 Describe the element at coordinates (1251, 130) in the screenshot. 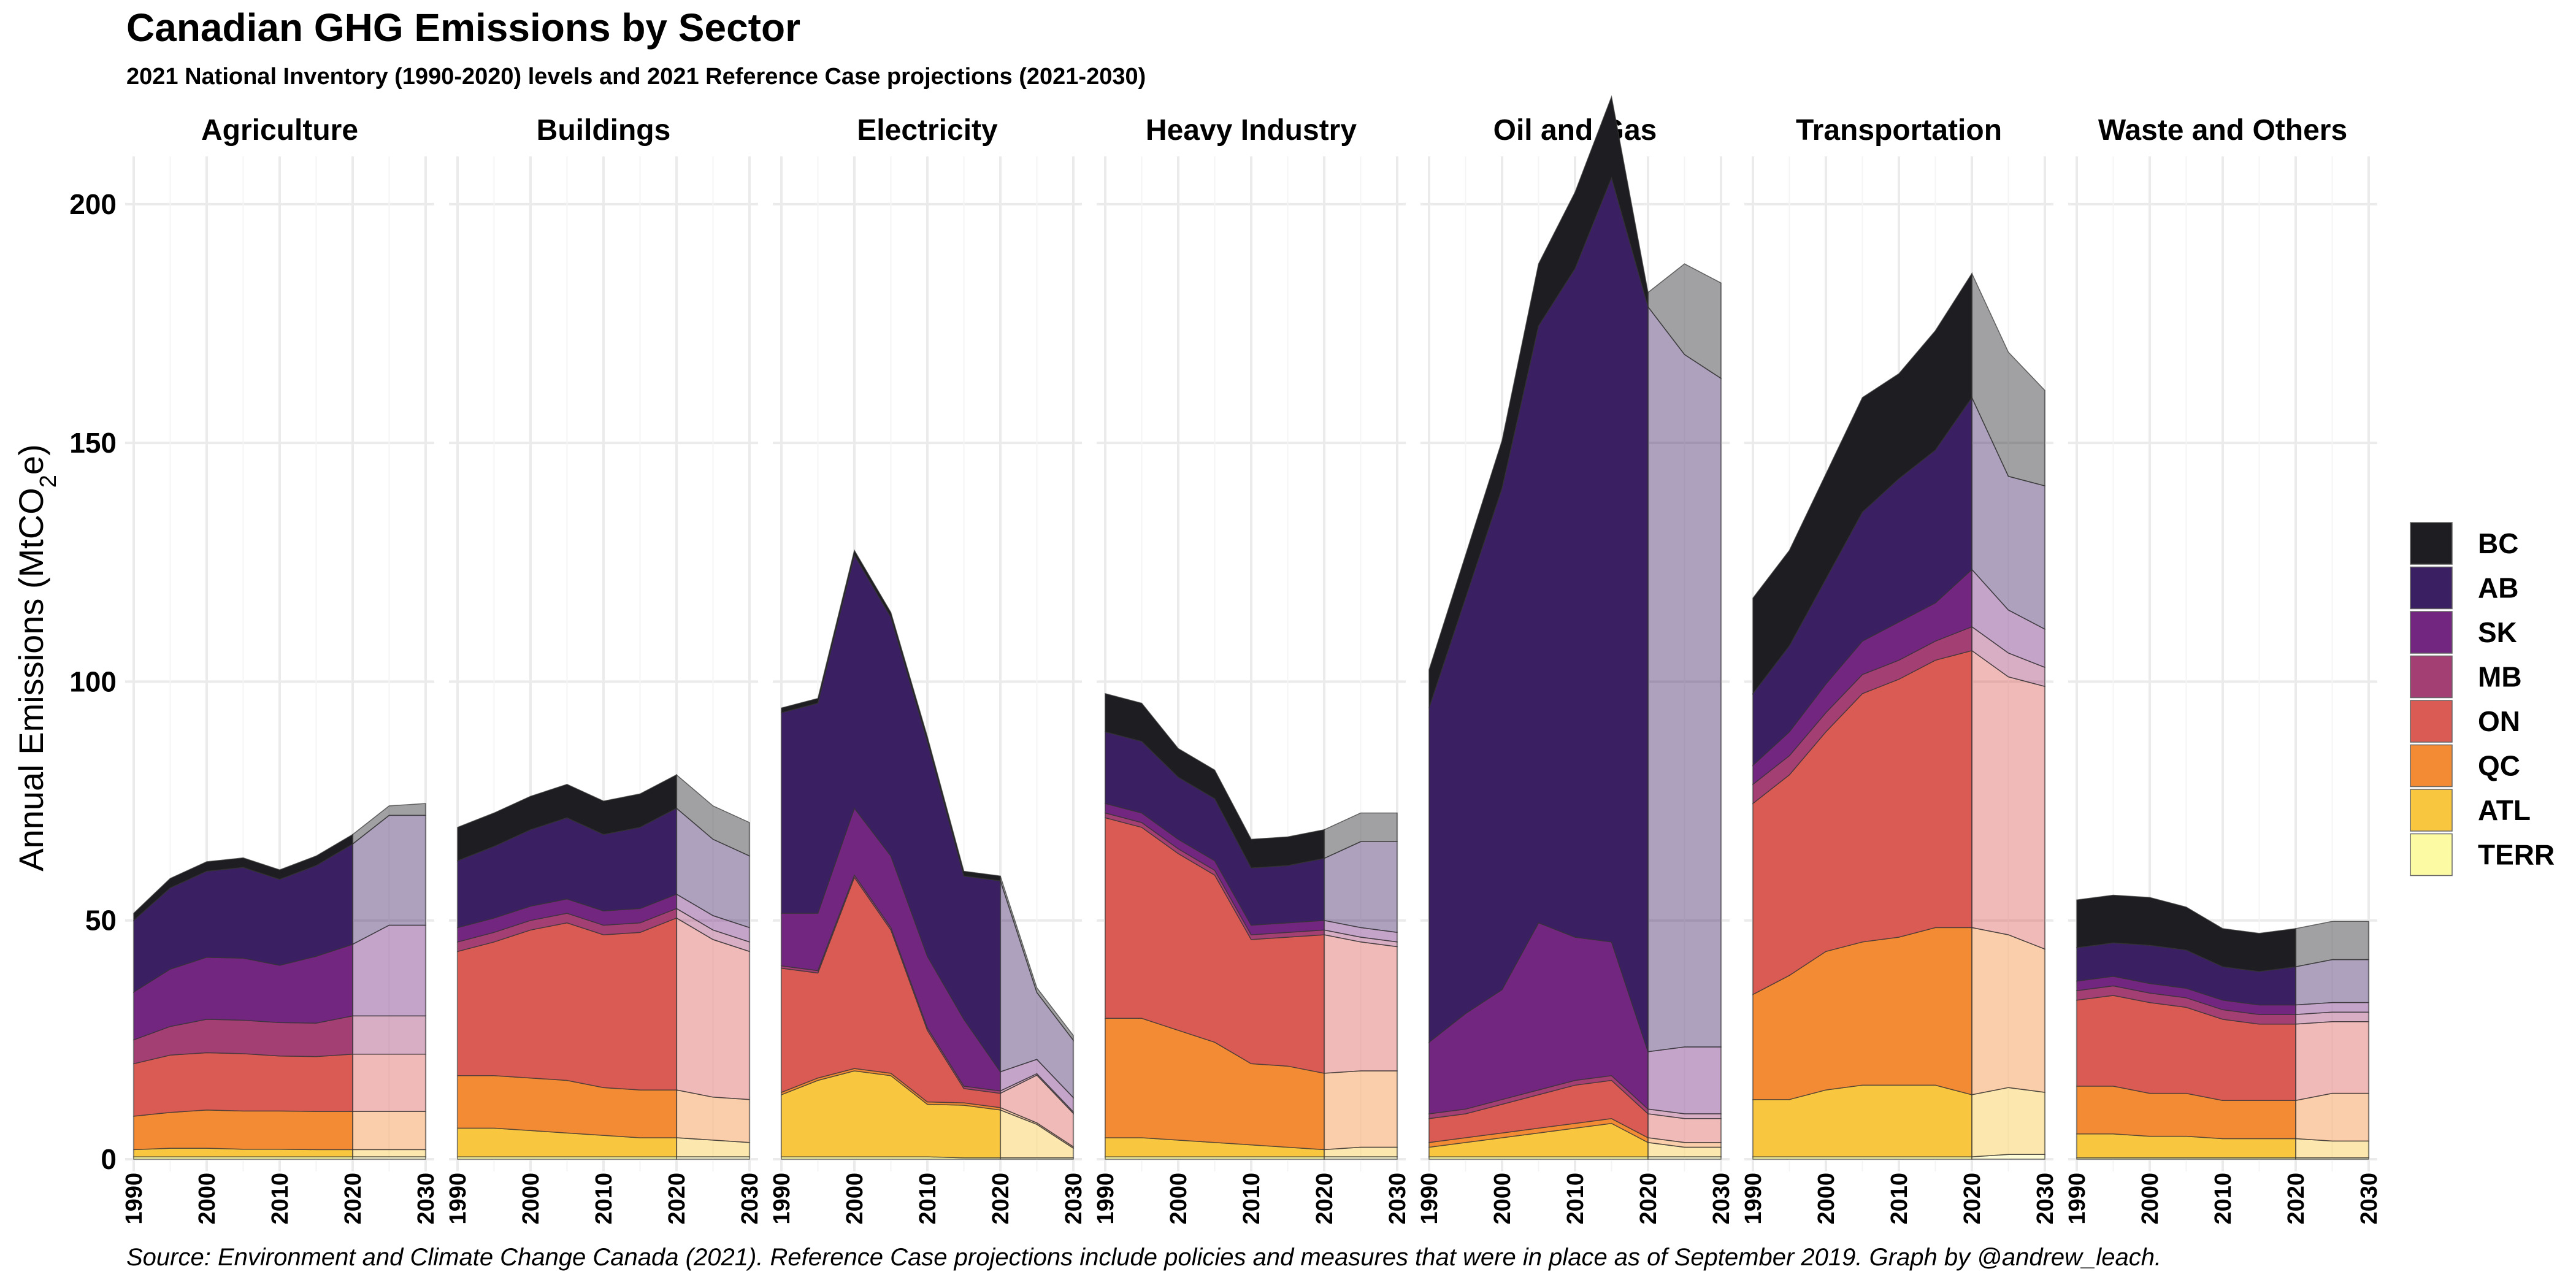

I see `facet-label-heavy-industry: Heavy Industry` at that location.